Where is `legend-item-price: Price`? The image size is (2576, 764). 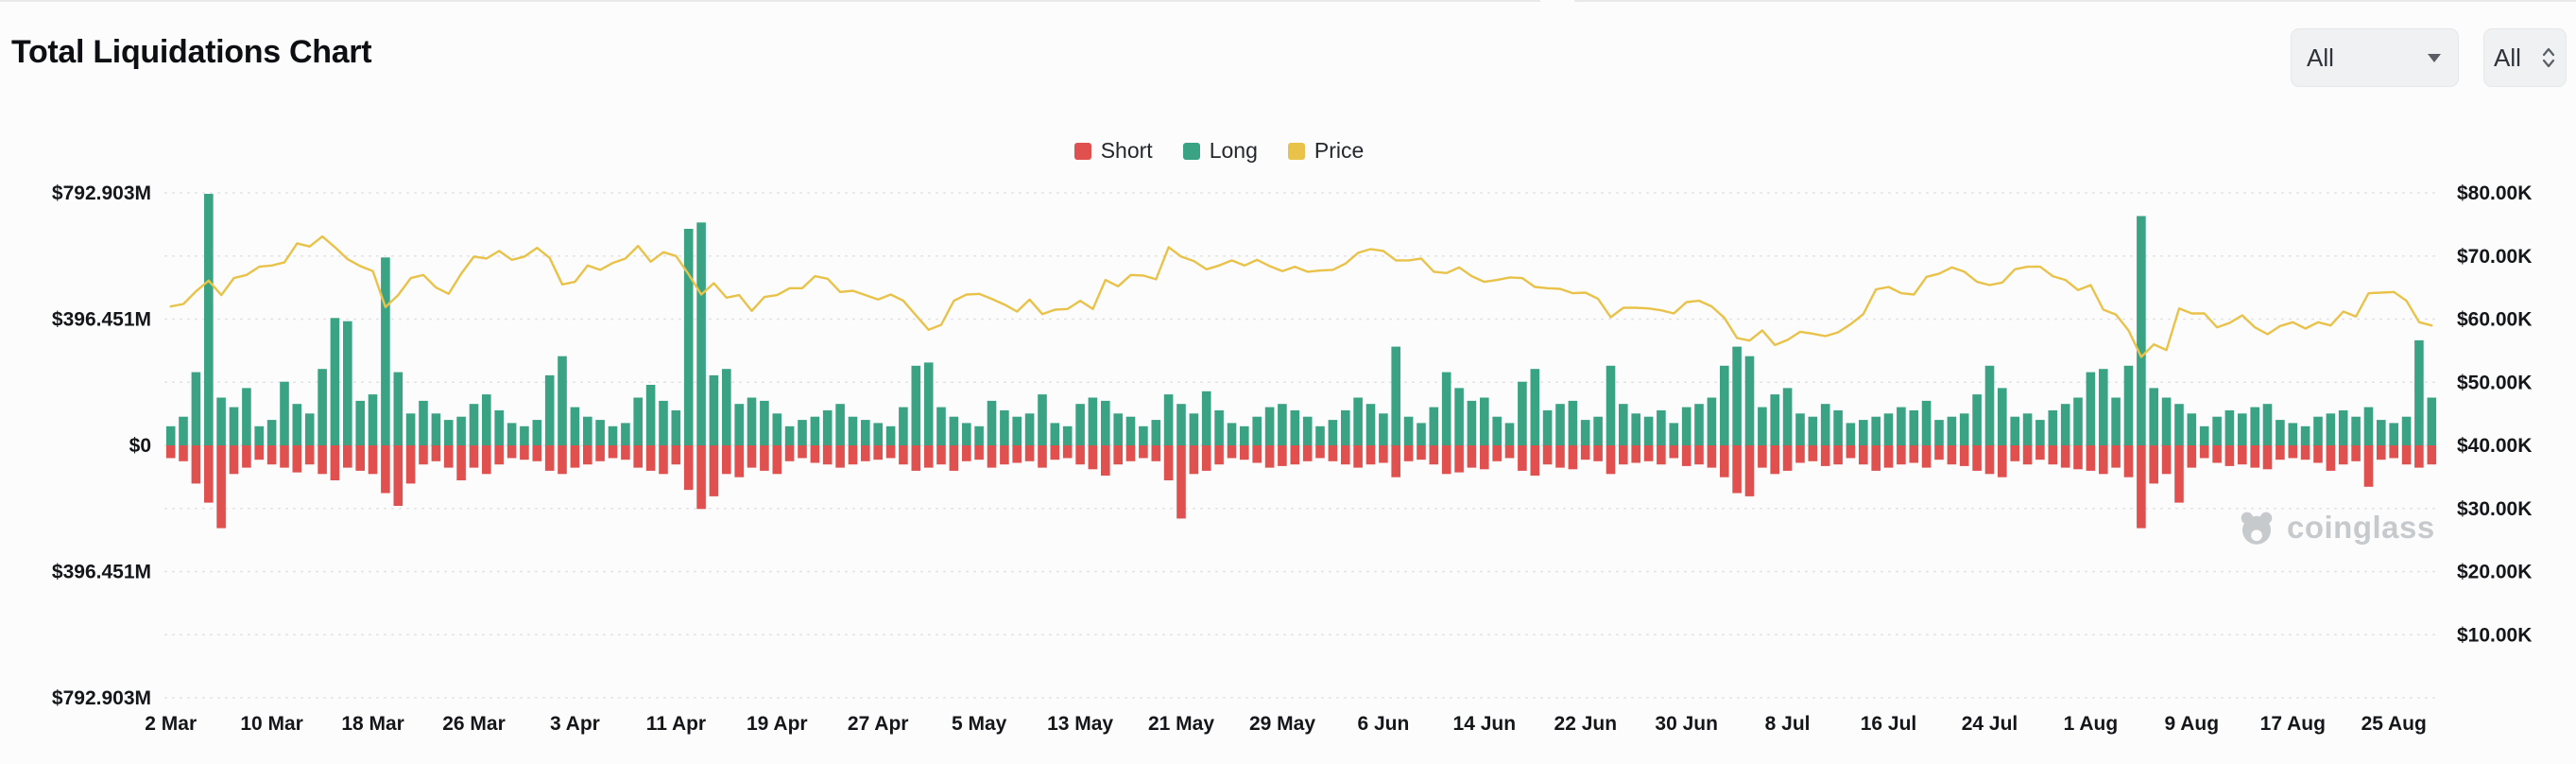
legend-item-price: Price is located at coordinates (1325, 151).